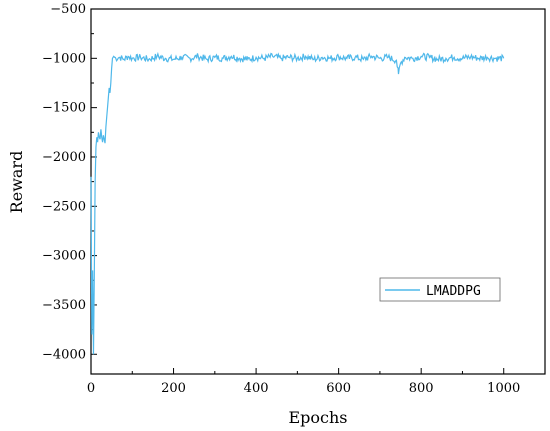  Describe the element at coordinates (64, 157) in the screenshot. I see `y-tick-label: −2000` at that location.